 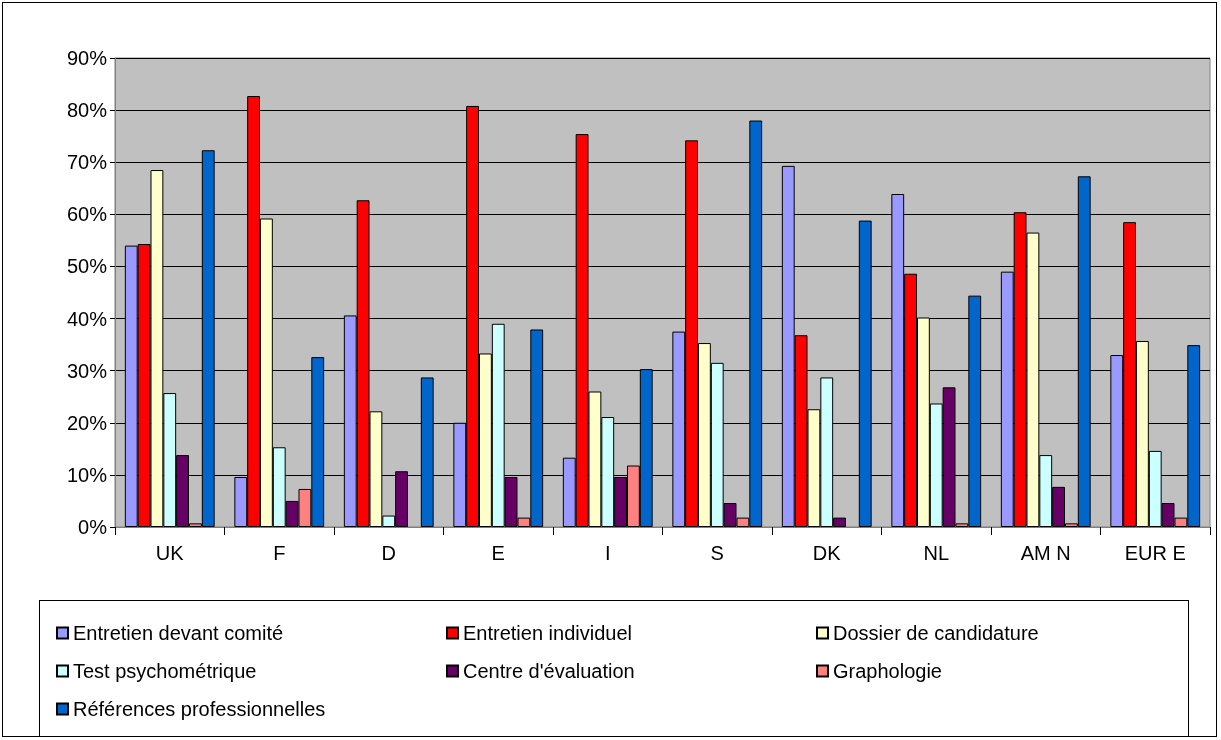 I want to click on y-tick-label: 20%, so click(x=87, y=422).